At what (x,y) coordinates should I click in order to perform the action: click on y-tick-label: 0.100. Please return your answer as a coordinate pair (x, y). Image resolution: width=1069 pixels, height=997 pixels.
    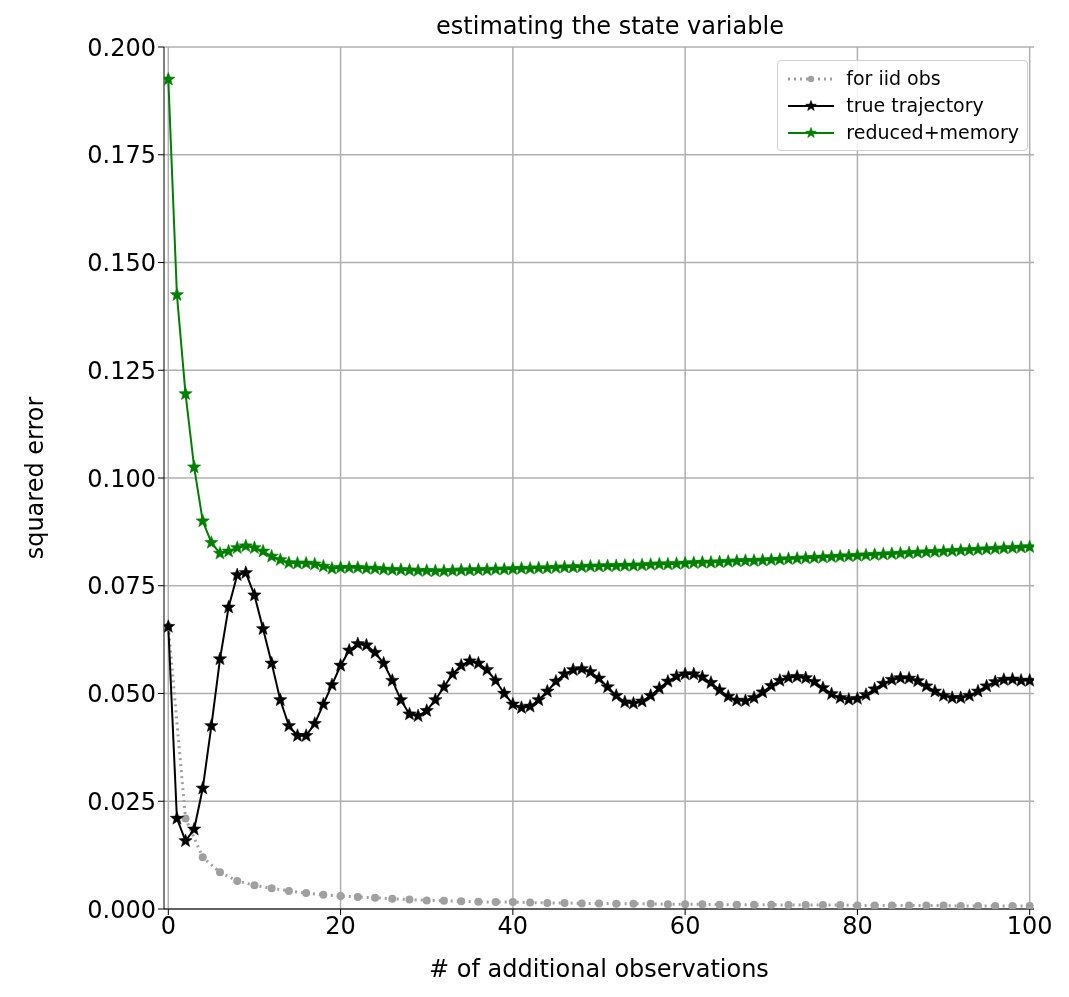
    Looking at the image, I should click on (121, 478).